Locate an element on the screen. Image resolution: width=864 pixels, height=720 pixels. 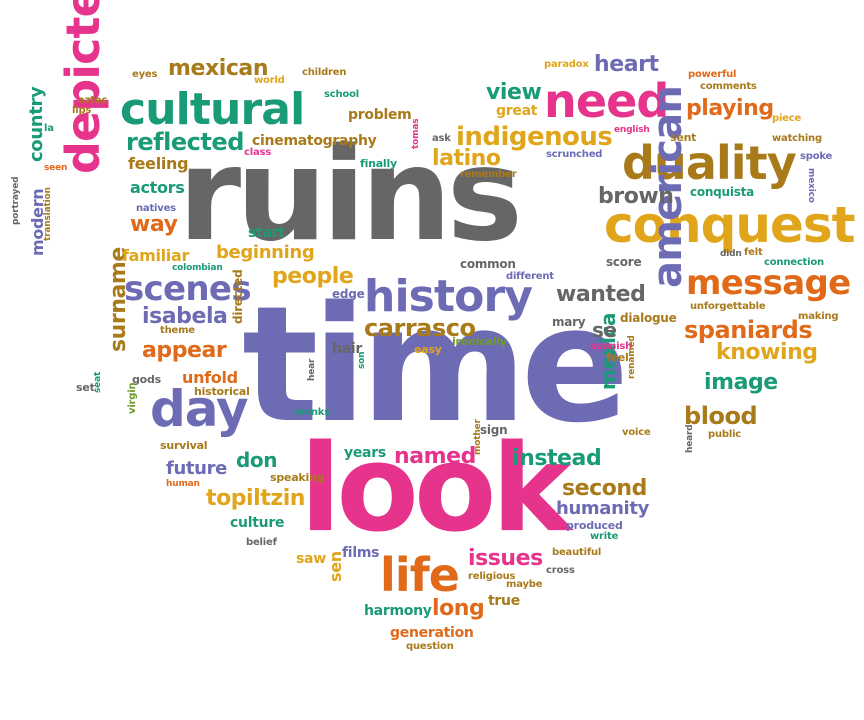
word-edge: edge is located at coordinates (348, 294).